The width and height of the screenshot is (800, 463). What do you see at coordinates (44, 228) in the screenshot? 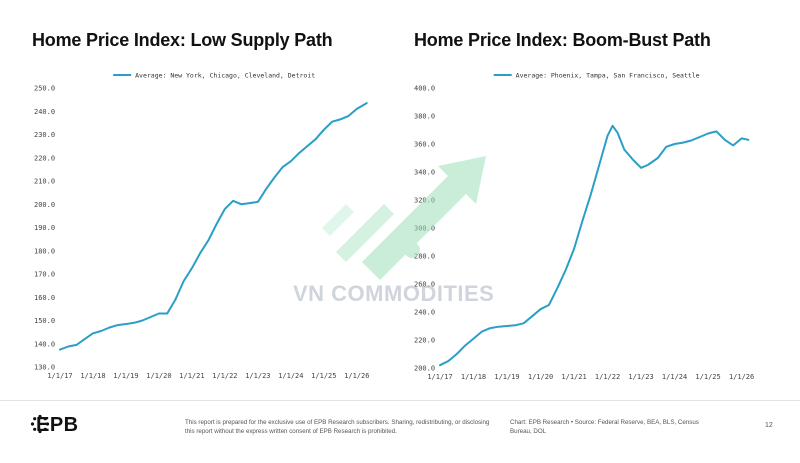
I see `y-tick-label: 190.0` at bounding box center [44, 228].